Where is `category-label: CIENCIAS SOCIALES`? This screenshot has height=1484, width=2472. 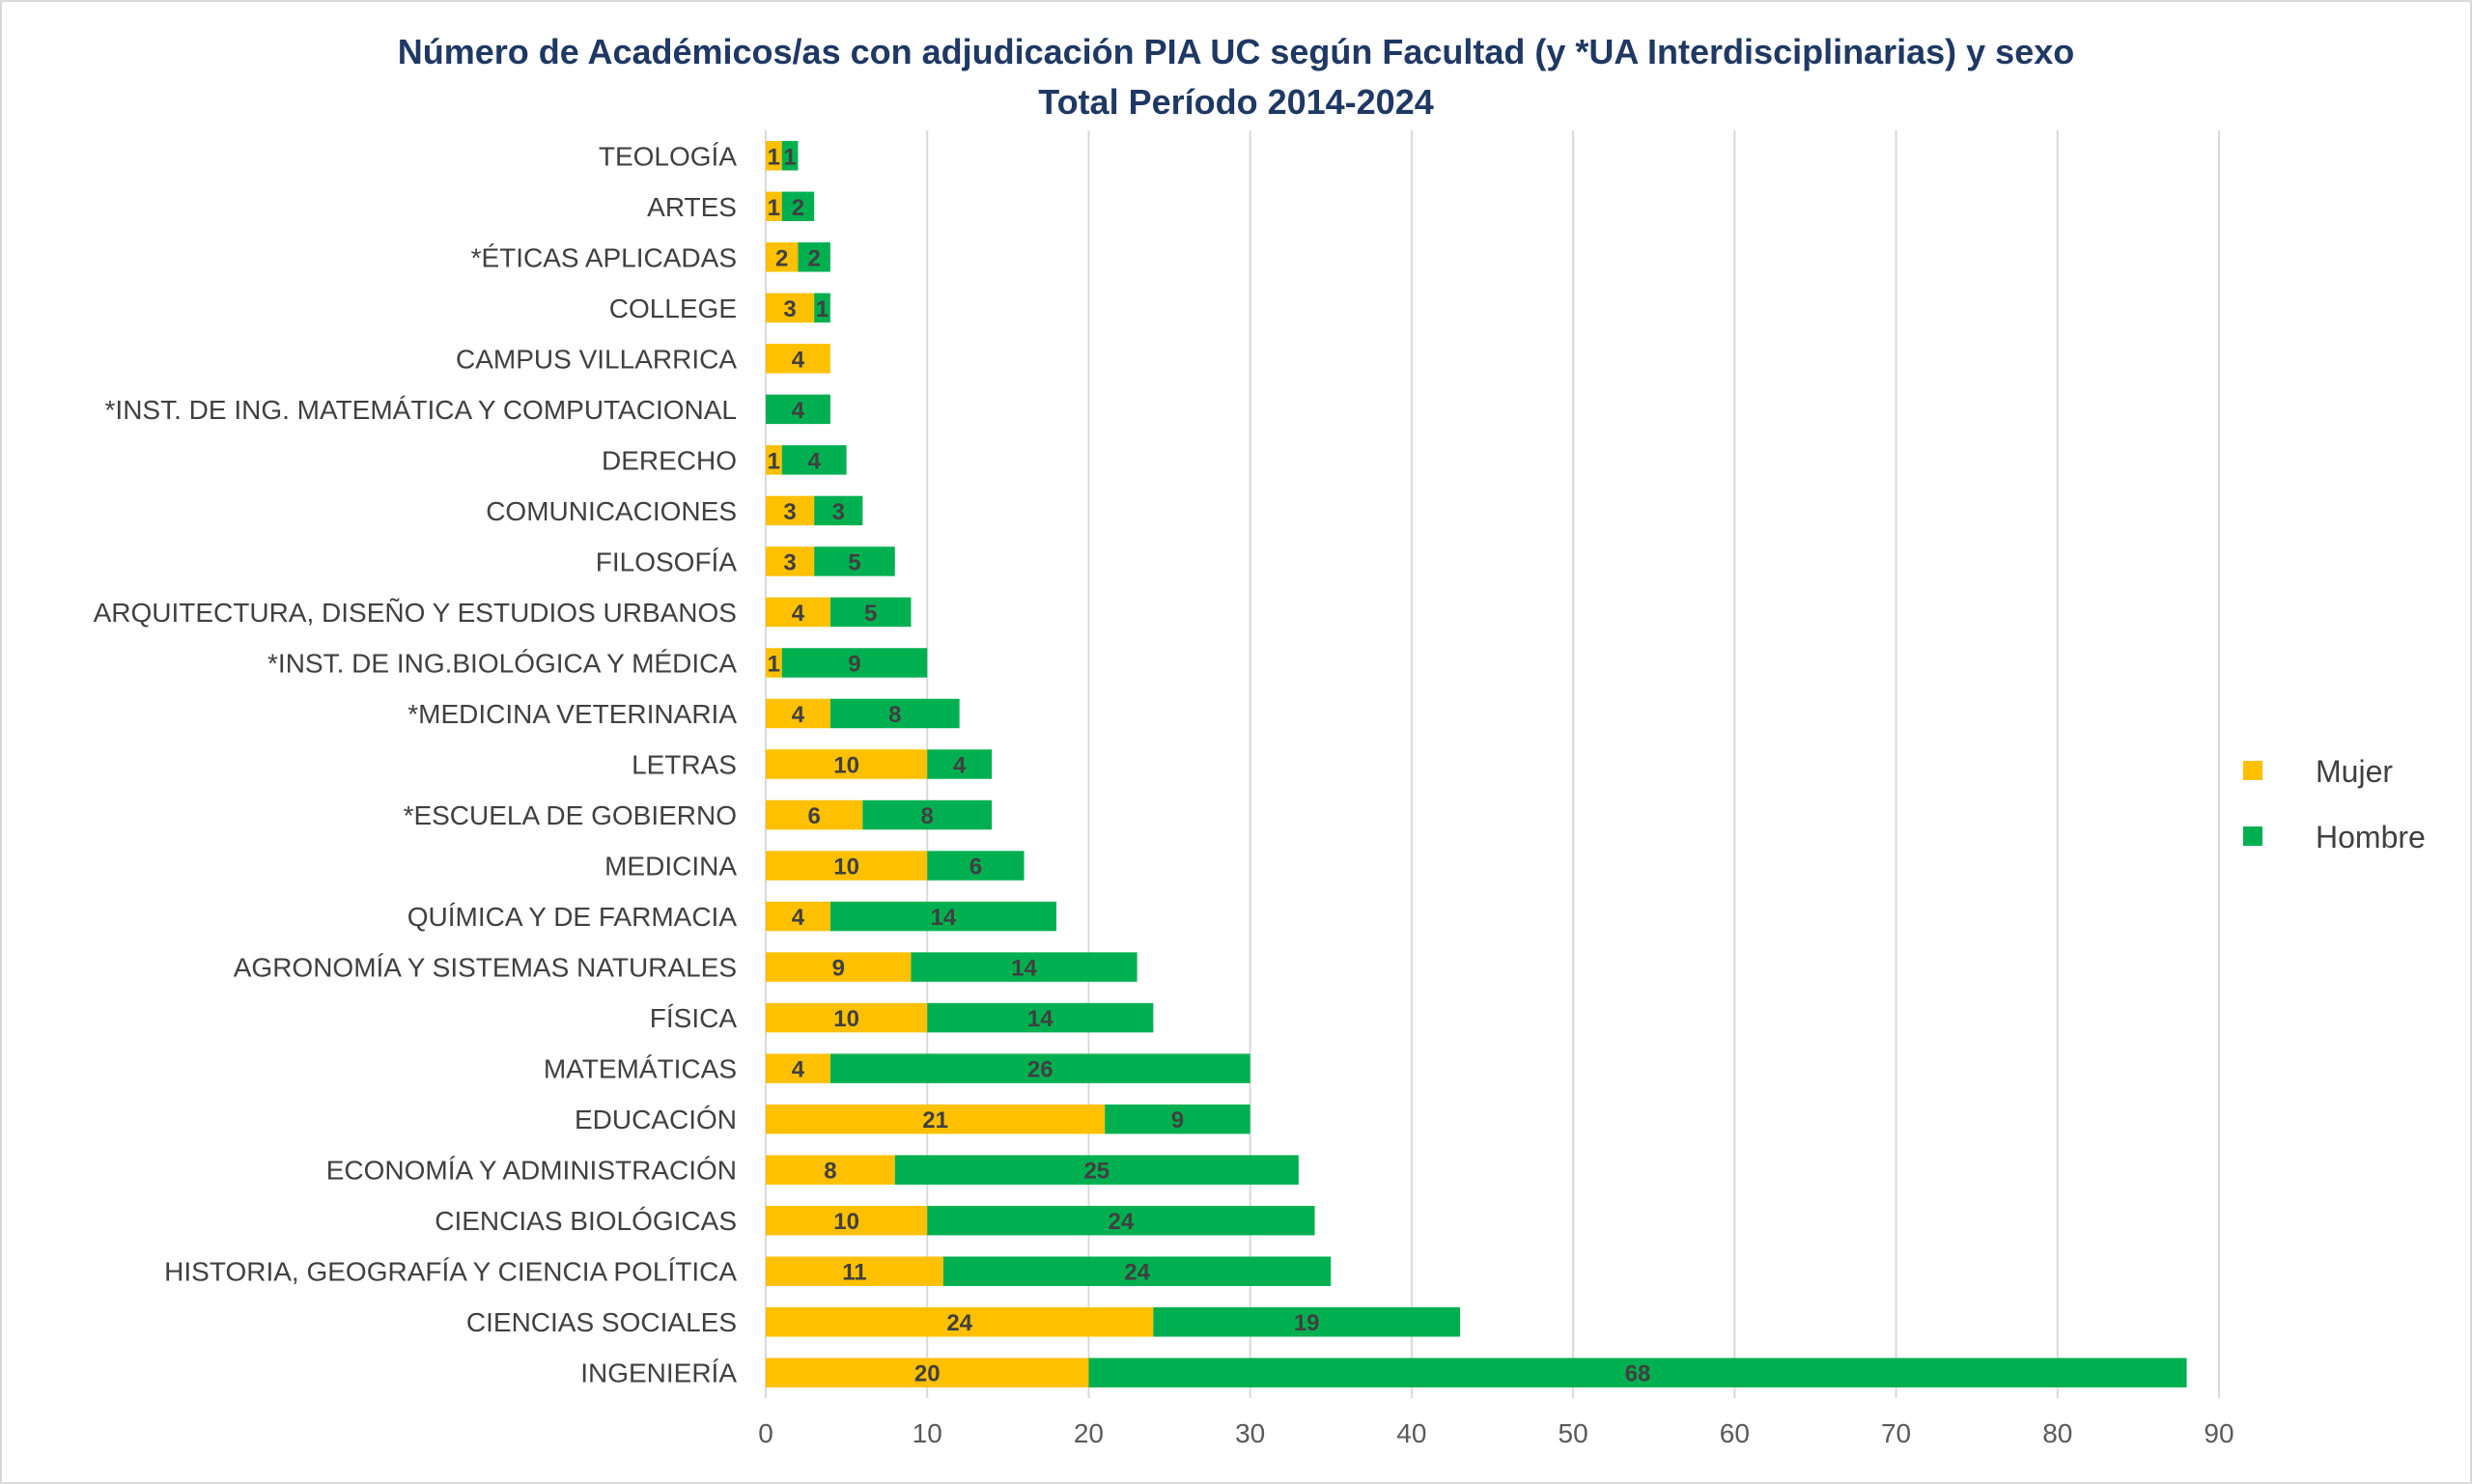 category-label: CIENCIAS SOCIALES is located at coordinates (601, 1322).